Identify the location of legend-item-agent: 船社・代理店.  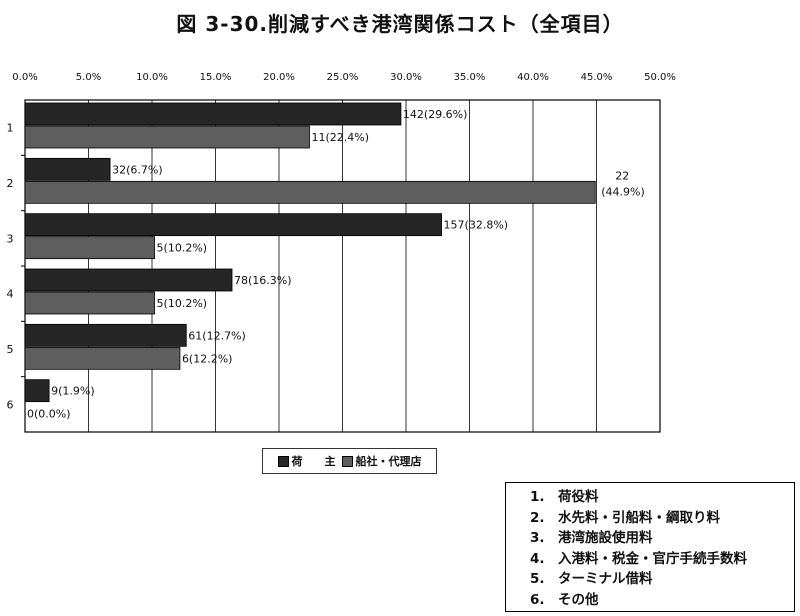
(381, 461).